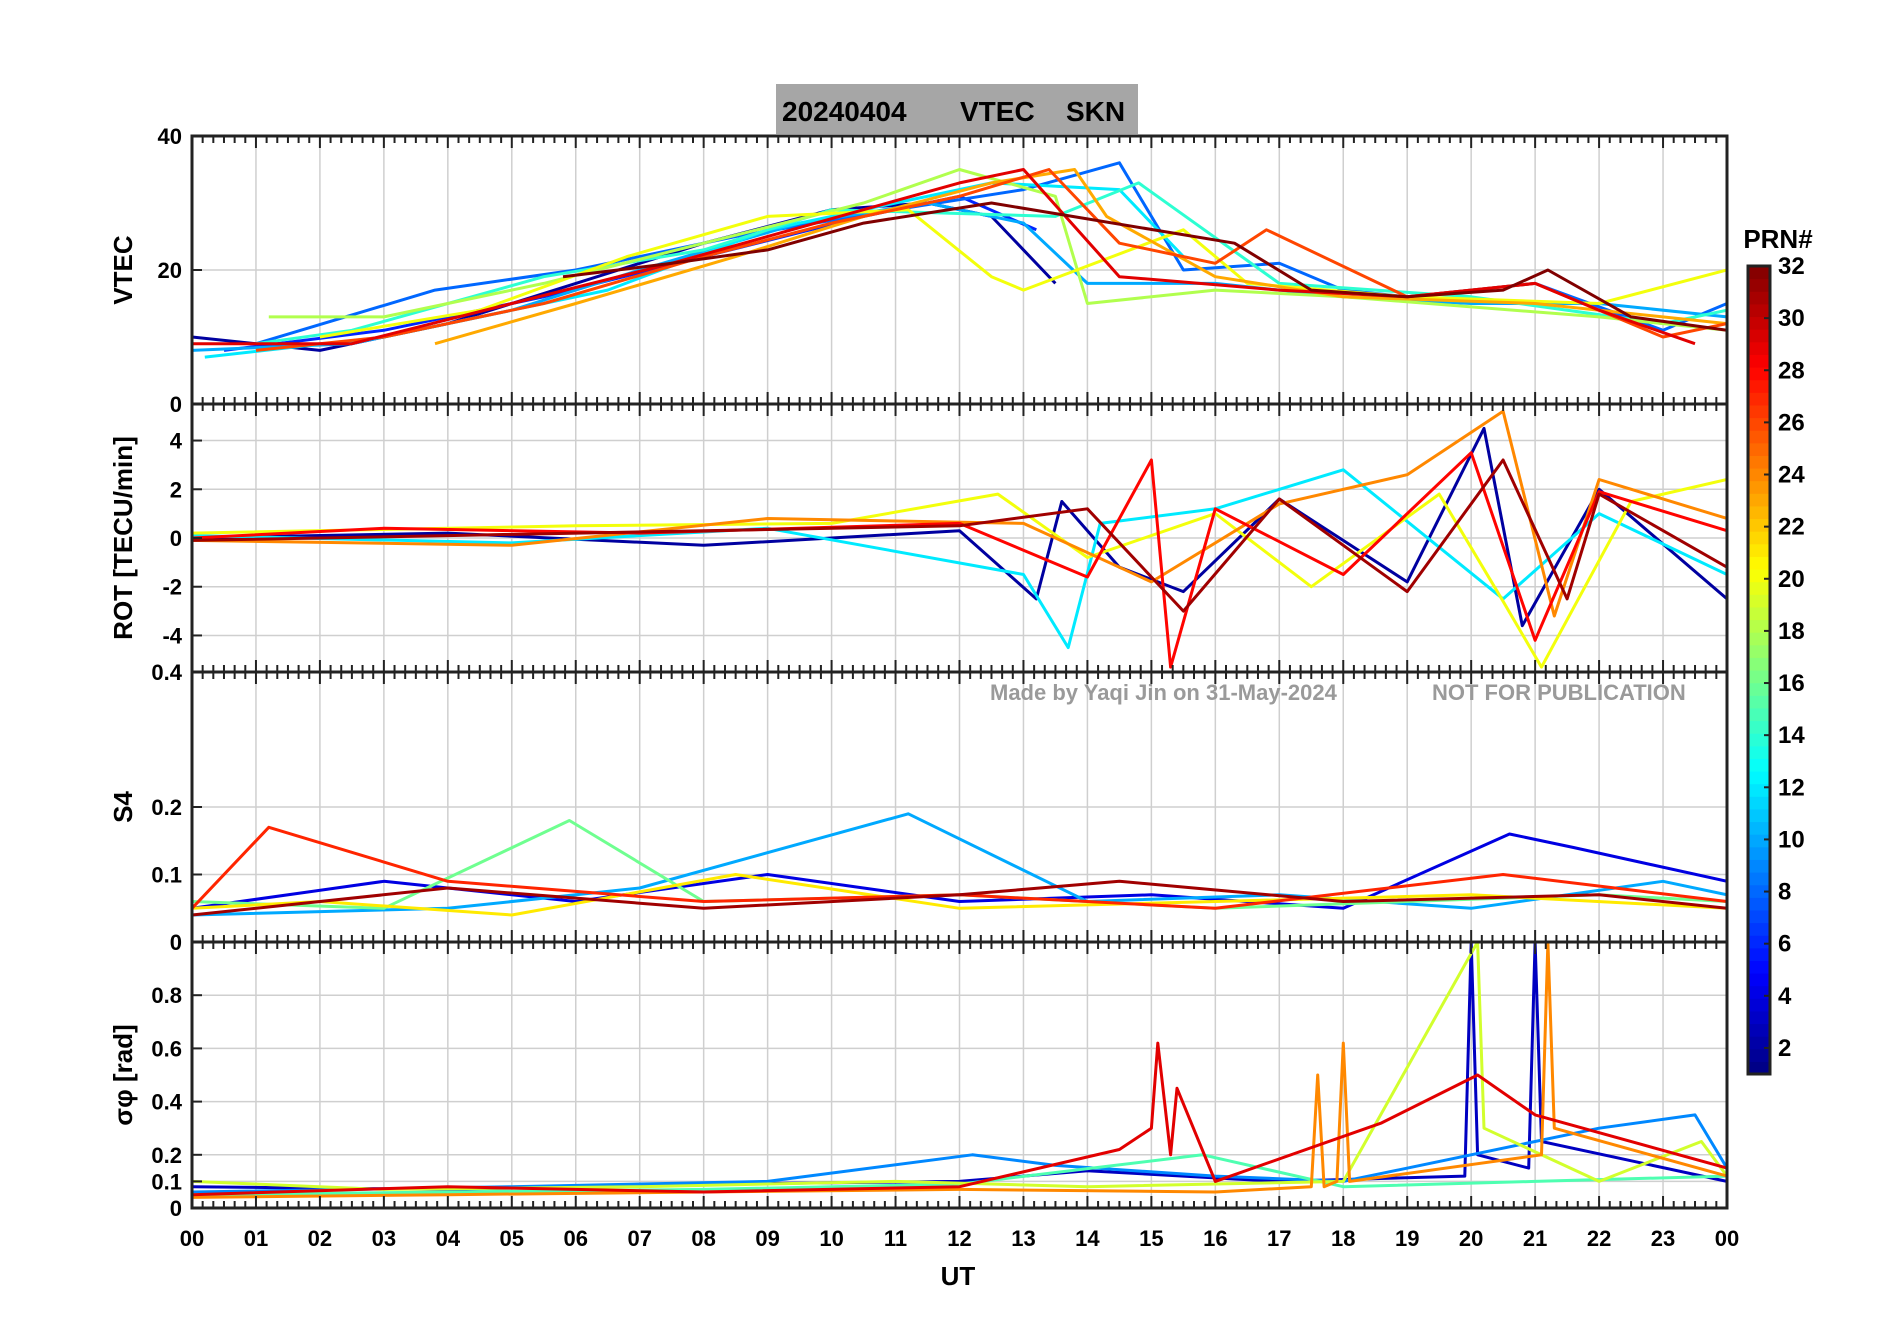 The width and height of the screenshot is (1902, 1335). Describe the element at coordinates (1095, 111) in the screenshot. I see `title-station: SKN` at that location.